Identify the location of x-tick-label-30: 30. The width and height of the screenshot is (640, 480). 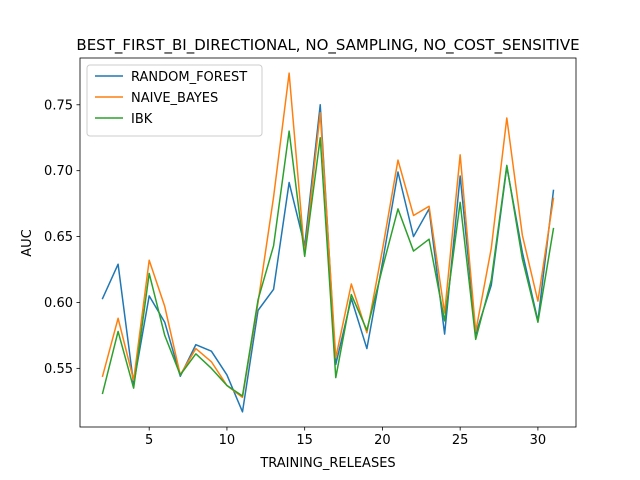
(538, 440).